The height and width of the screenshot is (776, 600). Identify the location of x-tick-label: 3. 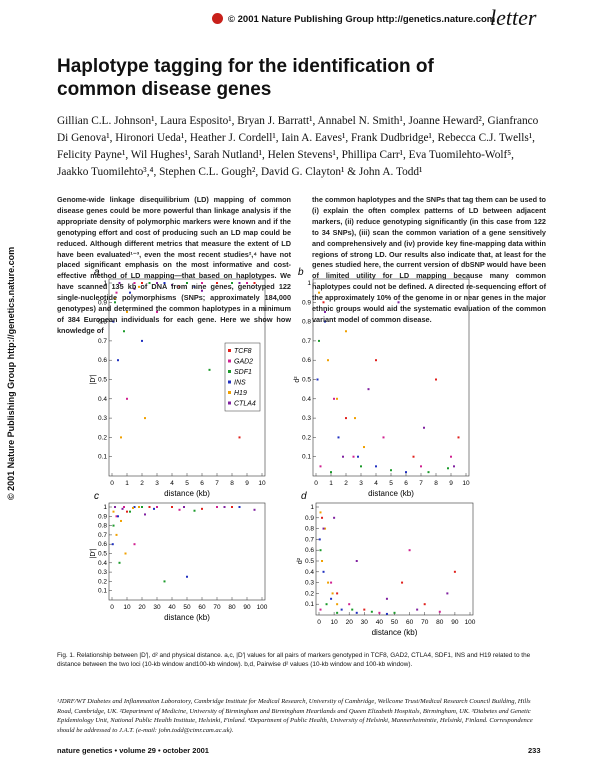
(157, 483).